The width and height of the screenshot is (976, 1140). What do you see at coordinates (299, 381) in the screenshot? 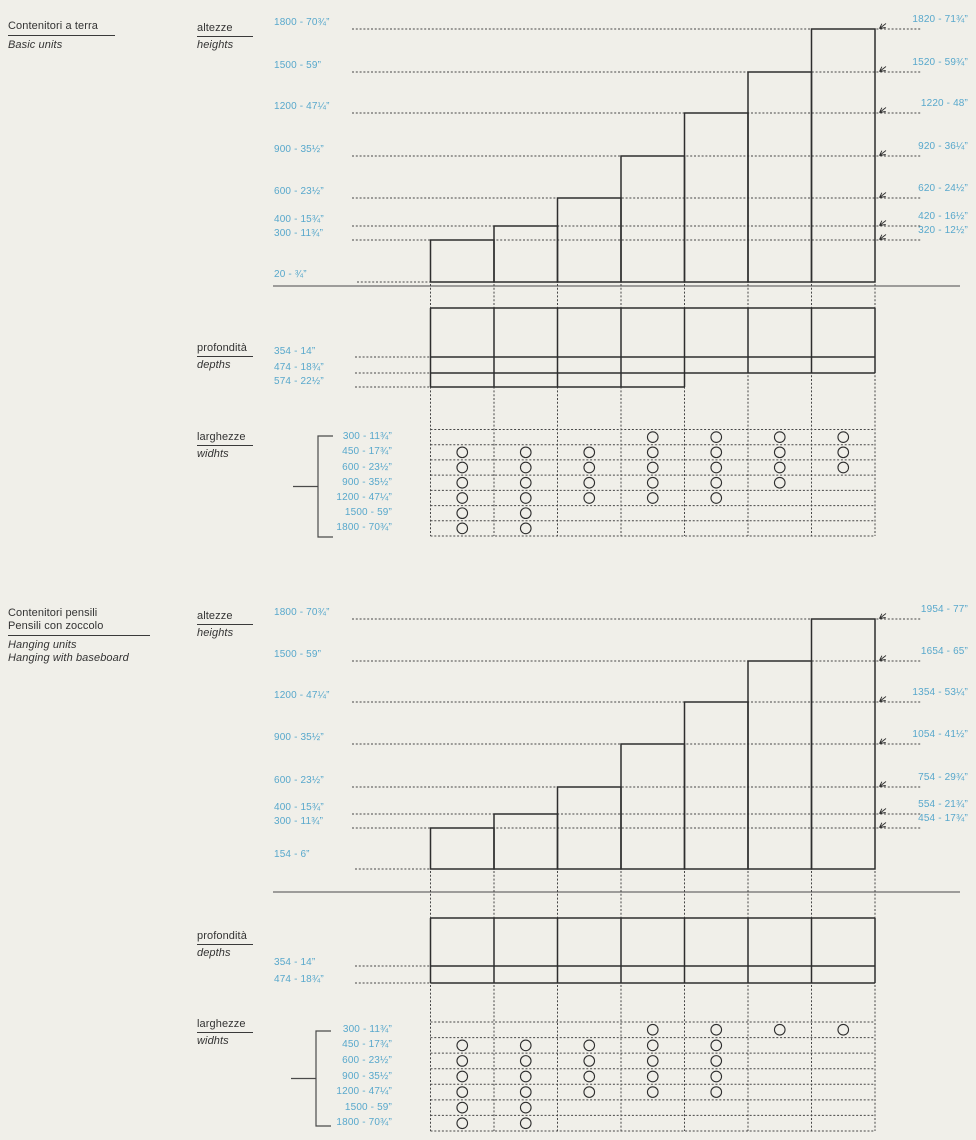
I see `depth-value: 574 - 22½”` at bounding box center [299, 381].